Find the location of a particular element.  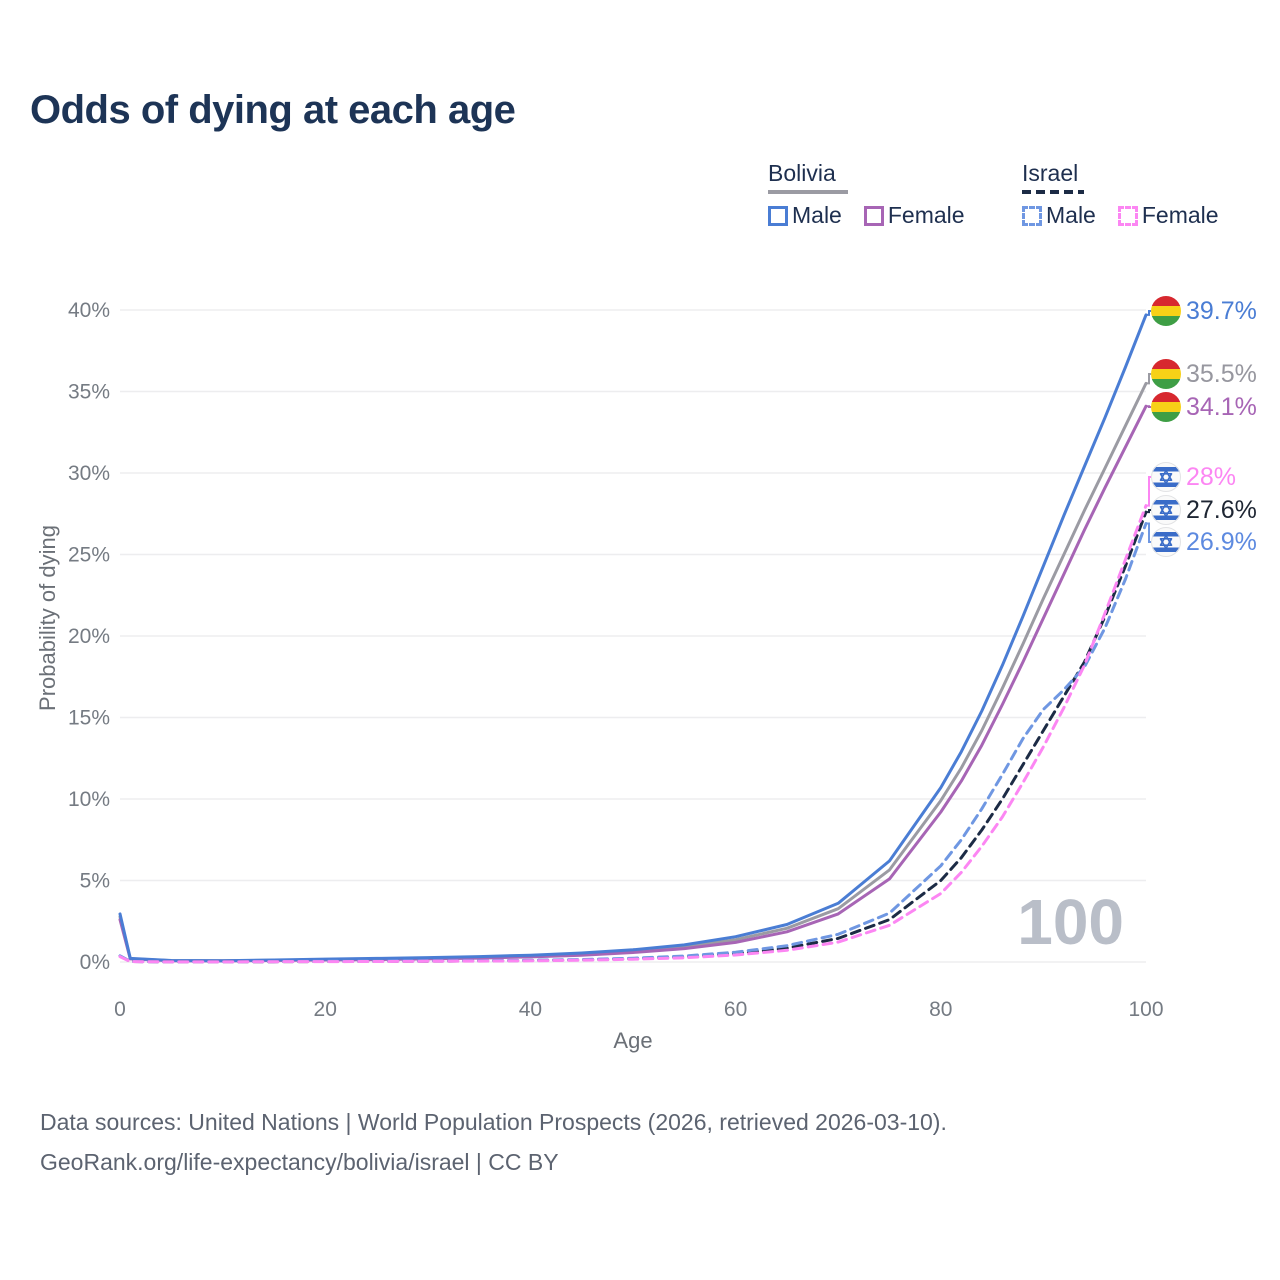

x-axis-title: Age is located at coordinates (632, 1040).